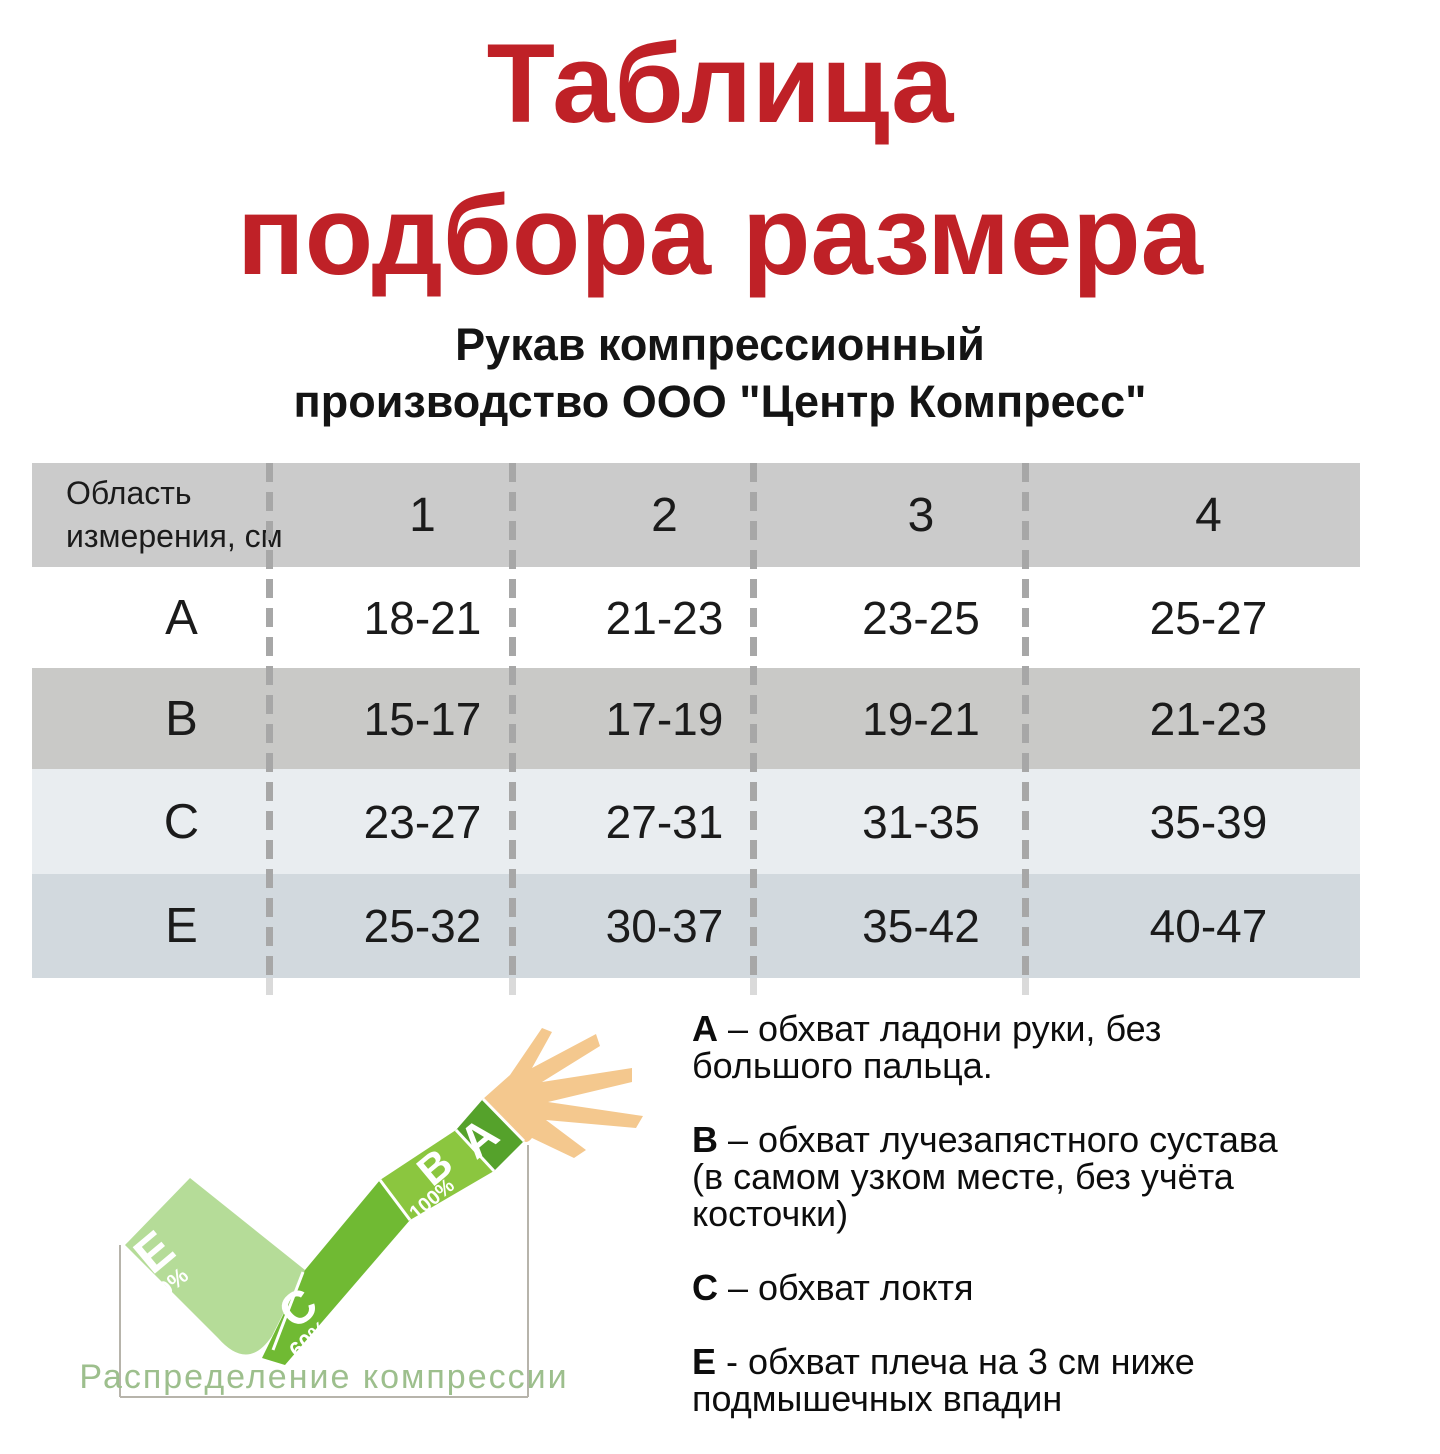 The image size is (1440, 1454). I want to click on zone-b-shape, so click(437, 1175).